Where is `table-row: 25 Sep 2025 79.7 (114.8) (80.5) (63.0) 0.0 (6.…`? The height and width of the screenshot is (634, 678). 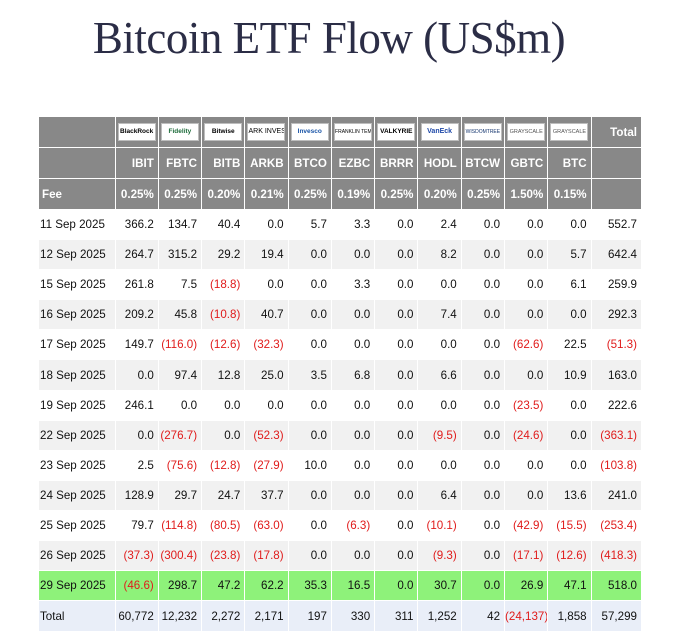
table-row: 25 Sep 2025 79.7 (114.8) (80.5) (63.0) 0.0 (6.… is located at coordinates (340, 525).